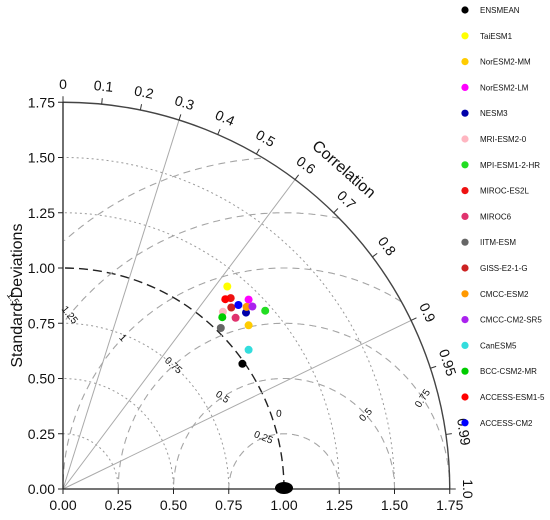  I want to click on correlation-tick-label: 0.2, so click(144, 92).